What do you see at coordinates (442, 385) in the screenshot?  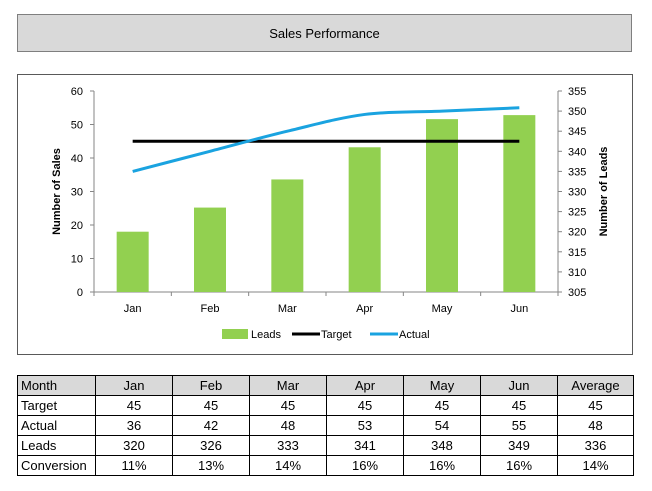 I see `header-cell: May` at bounding box center [442, 385].